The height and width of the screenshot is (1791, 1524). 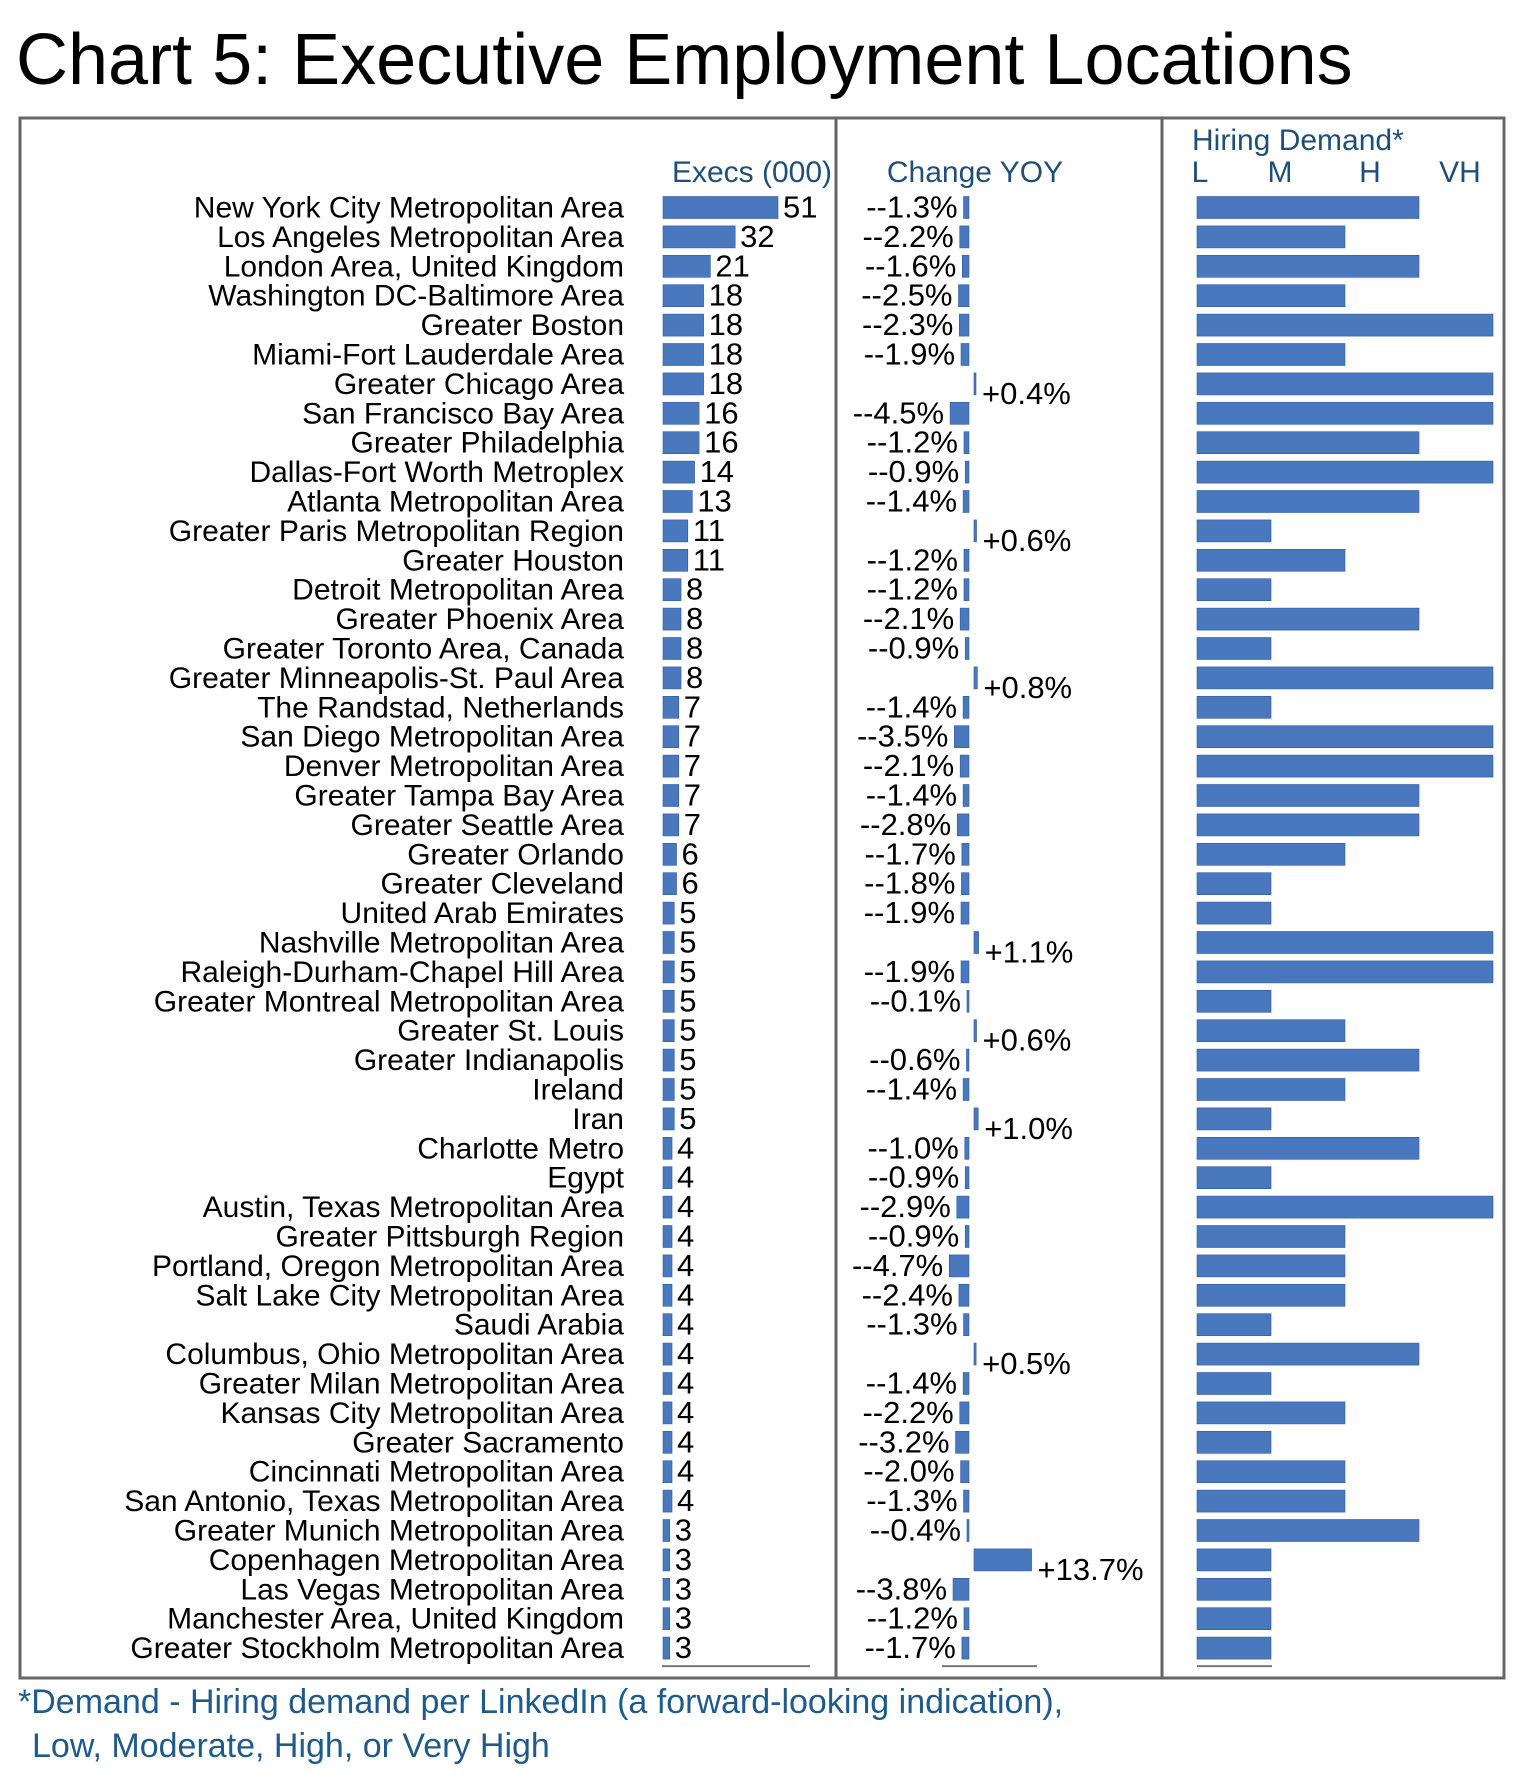 I want to click on location-label: Portland, Oregon Metropolitan Area, so click(x=388, y=1266).